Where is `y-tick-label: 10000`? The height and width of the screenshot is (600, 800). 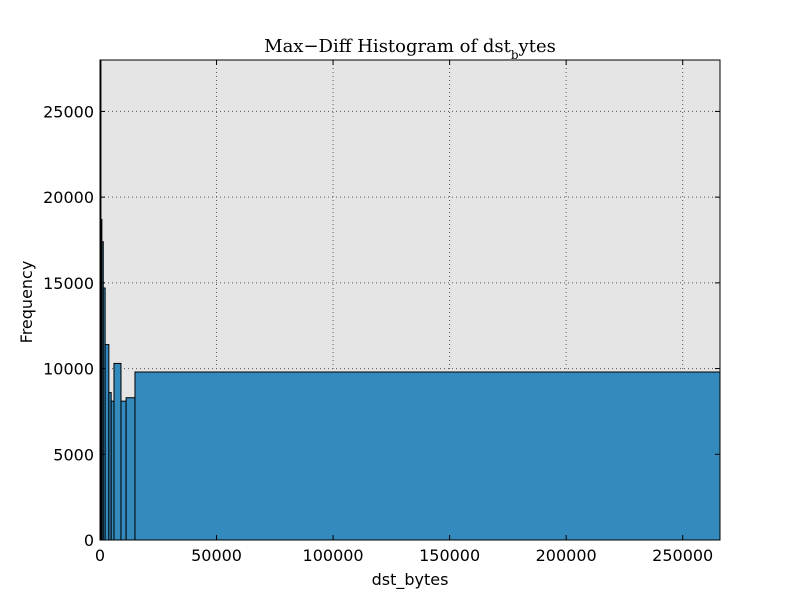
y-tick-label: 10000 is located at coordinates (68, 369).